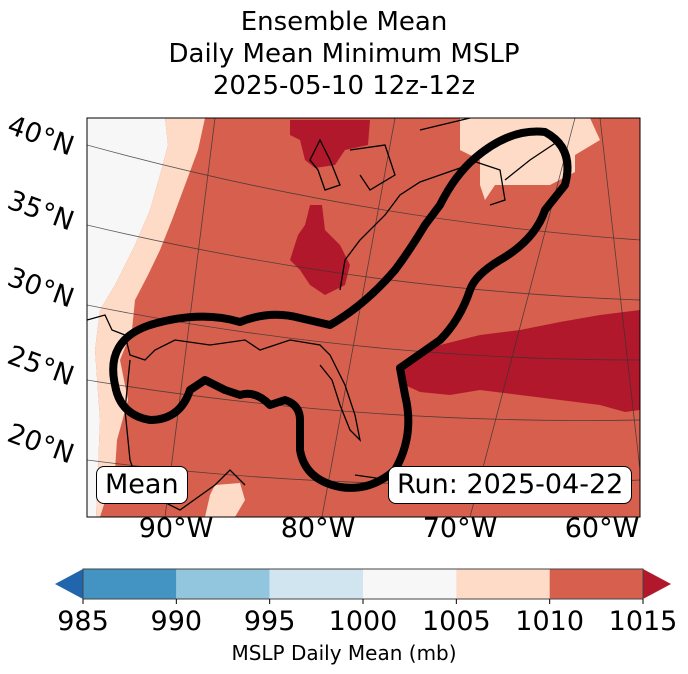 The image size is (688, 674). What do you see at coordinates (456, 621) in the screenshot?
I see `colorbar-tick-label: 1005` at bounding box center [456, 621].